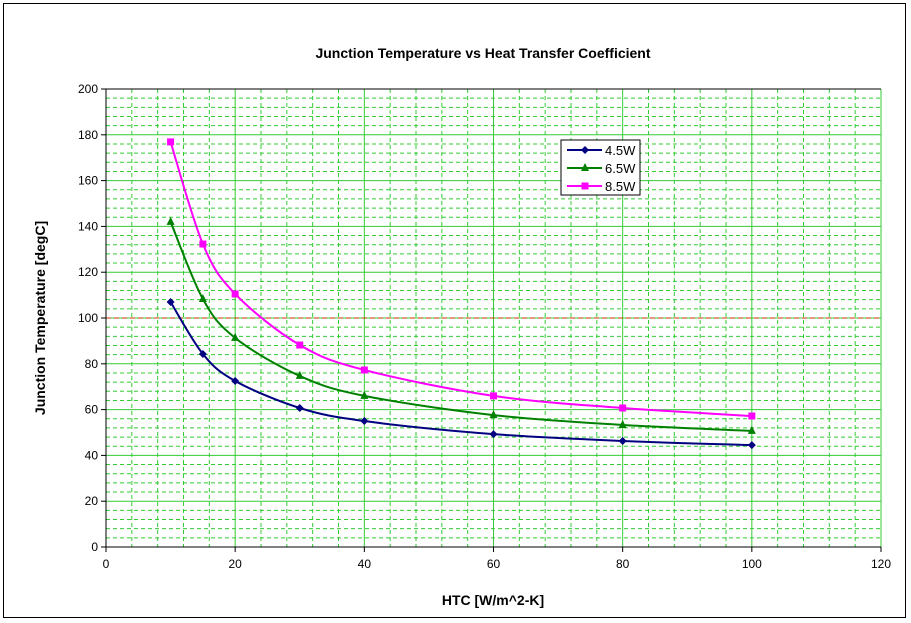  Describe the element at coordinates (88, 272) in the screenshot. I see `y-tick-label: 120` at that location.